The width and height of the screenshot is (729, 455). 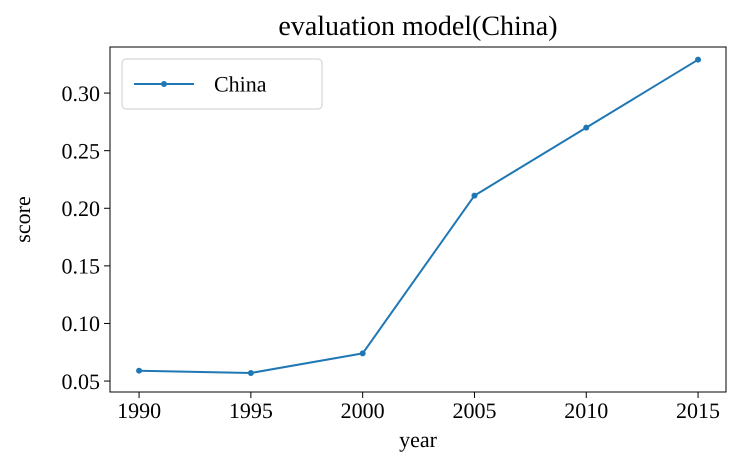 What do you see at coordinates (81, 323) in the screenshot?
I see `y-tick-label: 0.10` at bounding box center [81, 323].